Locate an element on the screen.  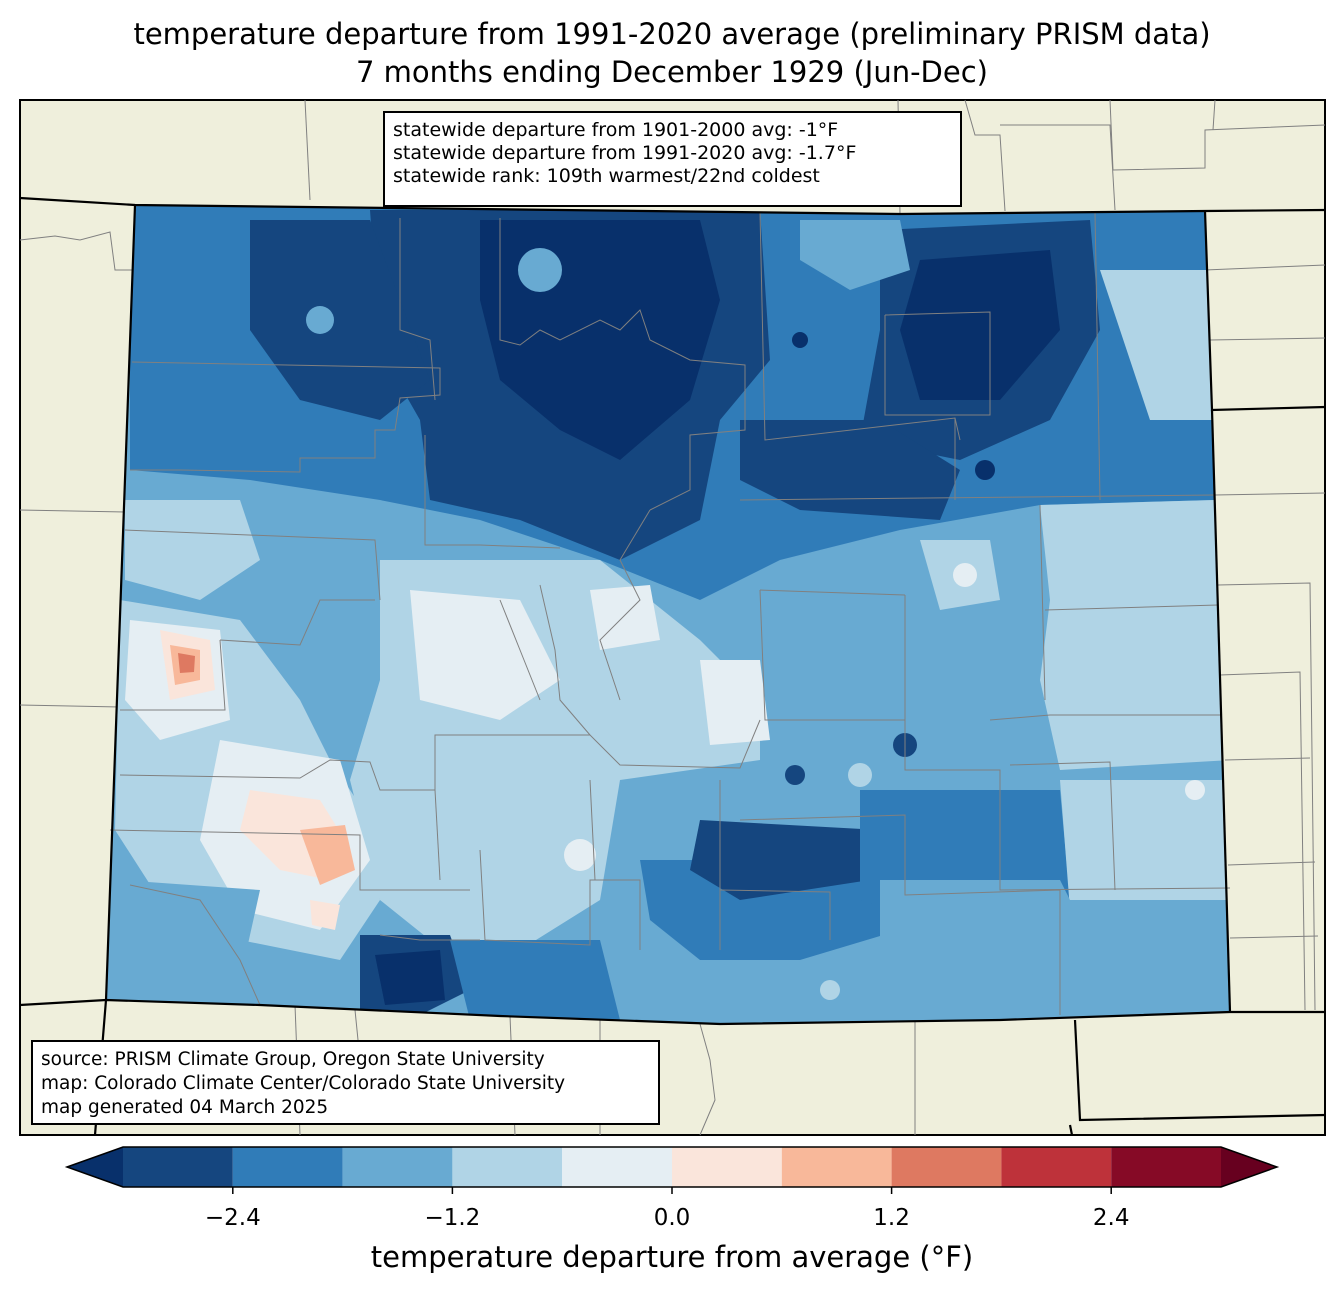
colorbar-outline is located at coordinates (672, 1167).